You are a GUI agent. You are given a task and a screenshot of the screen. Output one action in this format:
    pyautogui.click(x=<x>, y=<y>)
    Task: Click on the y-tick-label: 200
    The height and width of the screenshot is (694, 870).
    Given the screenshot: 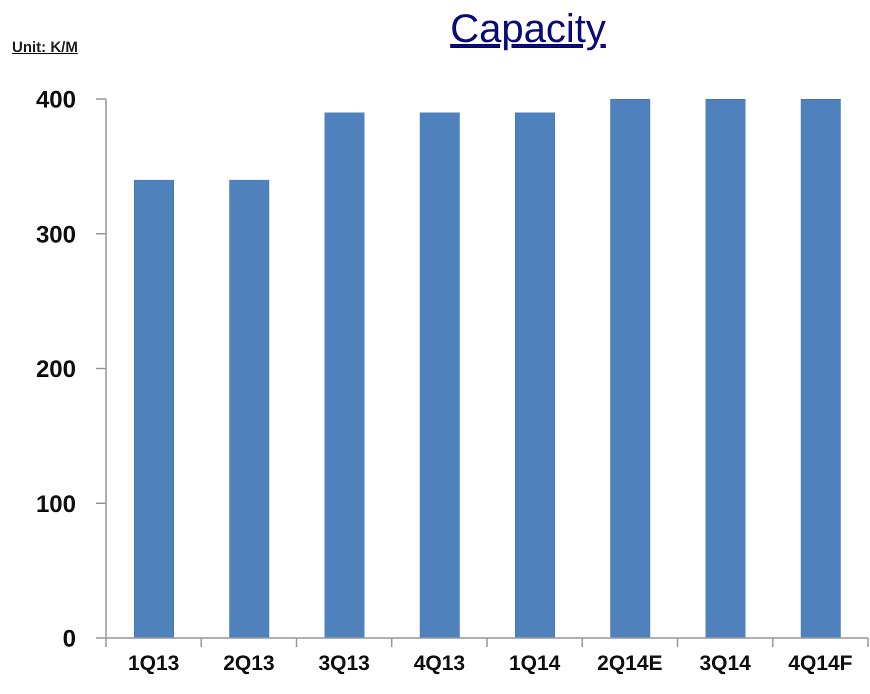 What is the action you would take?
    pyautogui.click(x=56, y=370)
    